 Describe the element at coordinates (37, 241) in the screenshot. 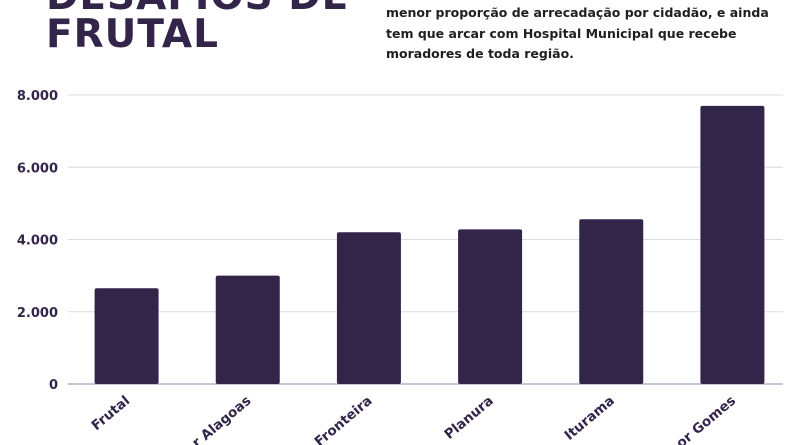

I see `y-tick-label: 4.000` at that location.